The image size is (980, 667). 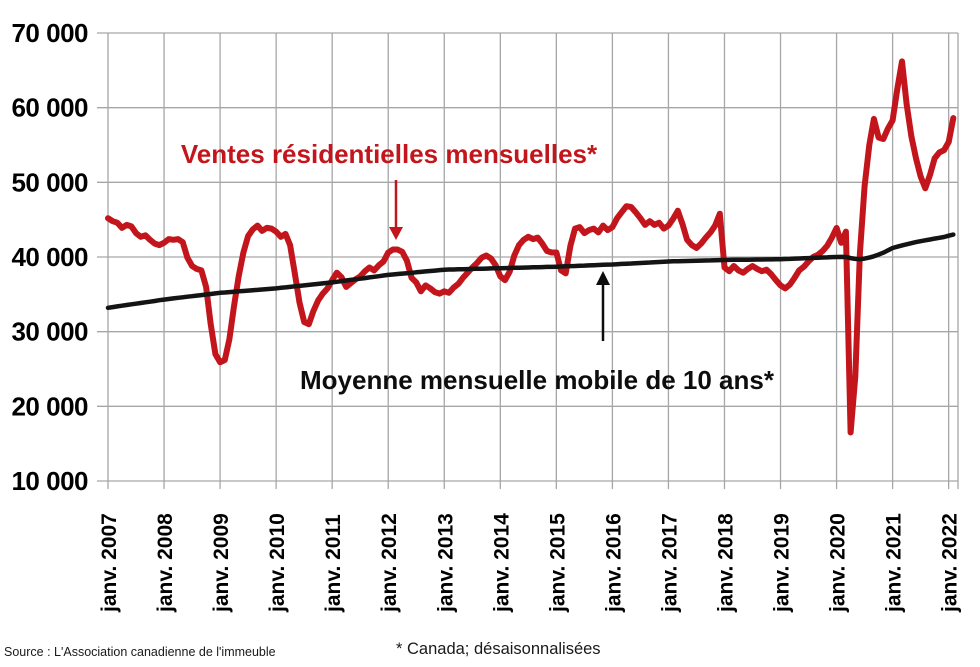 I want to click on x-axis-label: janv. 2021, so click(x=894, y=563).